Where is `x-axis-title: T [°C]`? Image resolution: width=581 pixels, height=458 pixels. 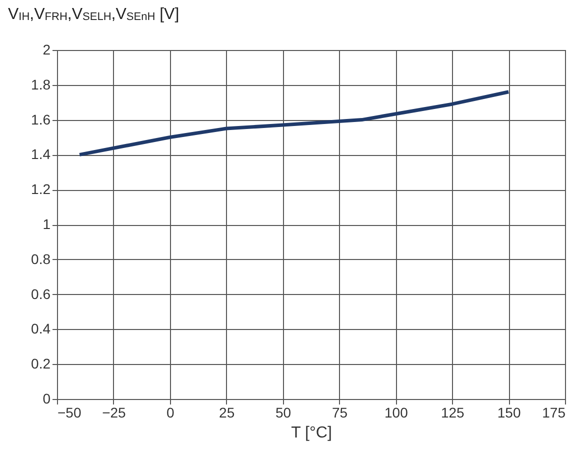
x-axis-title: T [°C] is located at coordinates (311, 433).